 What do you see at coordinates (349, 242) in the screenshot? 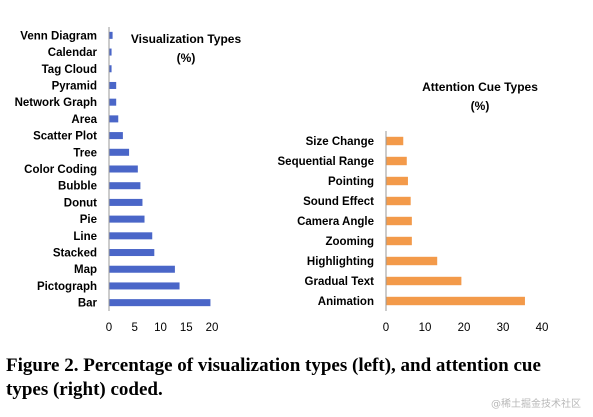
I see `category-label: Zooming` at bounding box center [349, 242].